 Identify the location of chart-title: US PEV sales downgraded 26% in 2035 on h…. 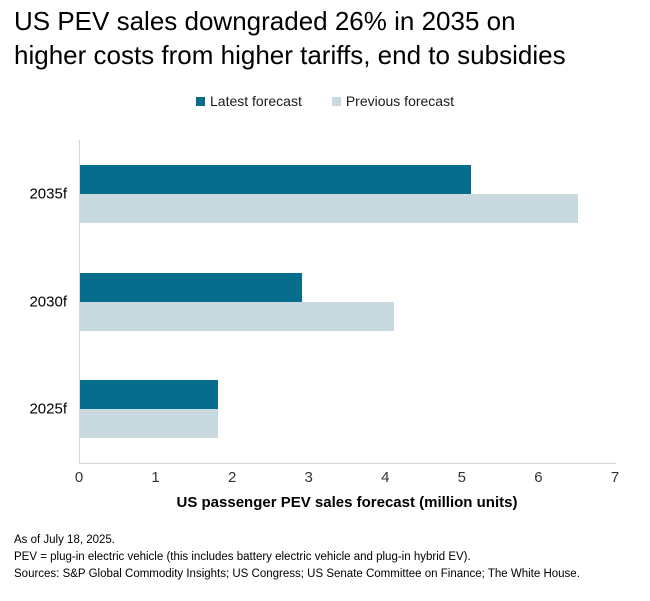
(290, 38).